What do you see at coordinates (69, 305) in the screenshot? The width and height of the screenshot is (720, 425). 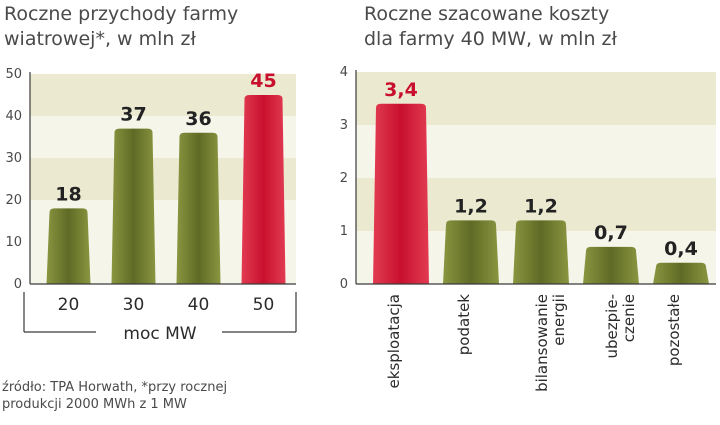 I see `x-category-label: 20` at bounding box center [69, 305].